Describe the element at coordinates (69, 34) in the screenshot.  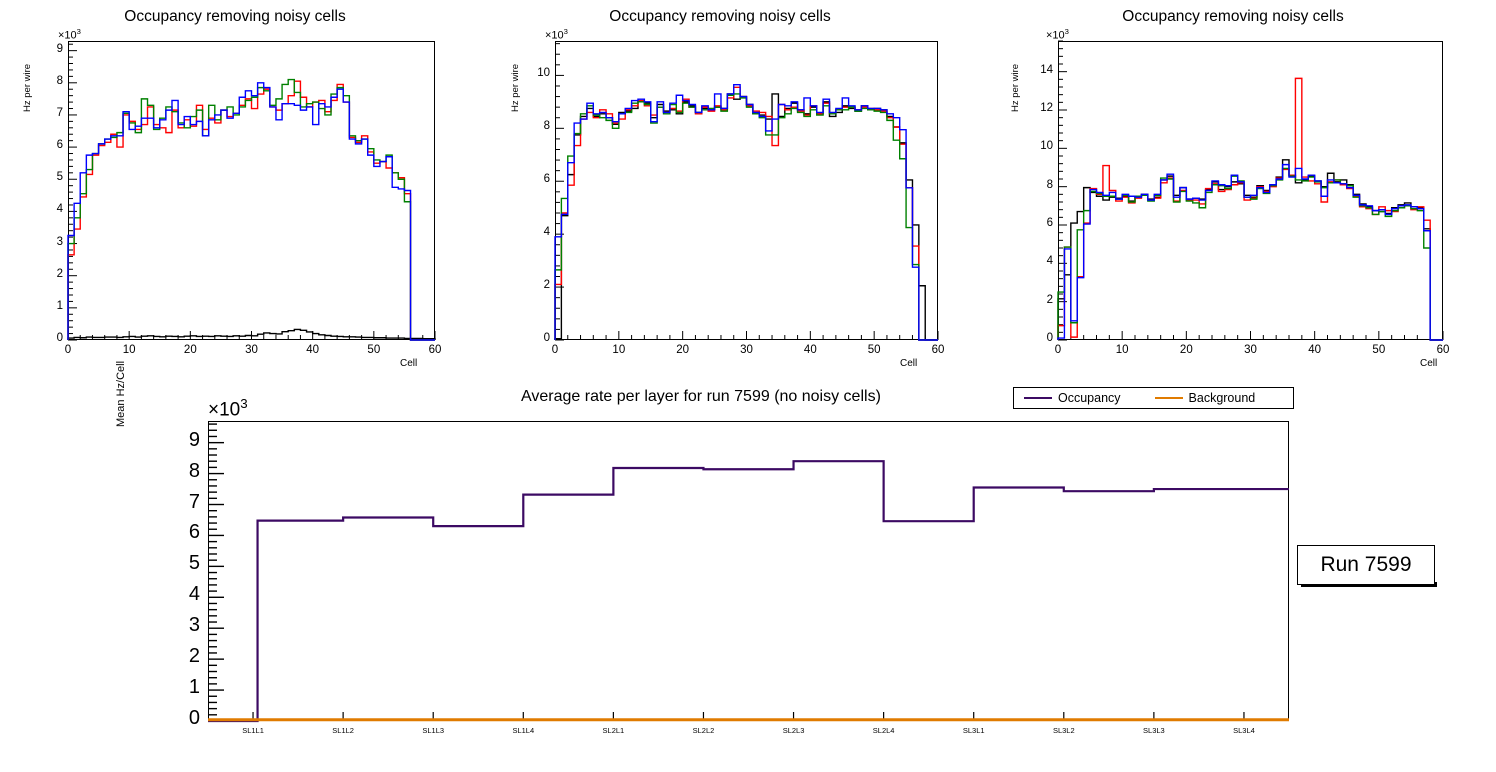
I see `panel1-y-exponent: ×10³` at that location.